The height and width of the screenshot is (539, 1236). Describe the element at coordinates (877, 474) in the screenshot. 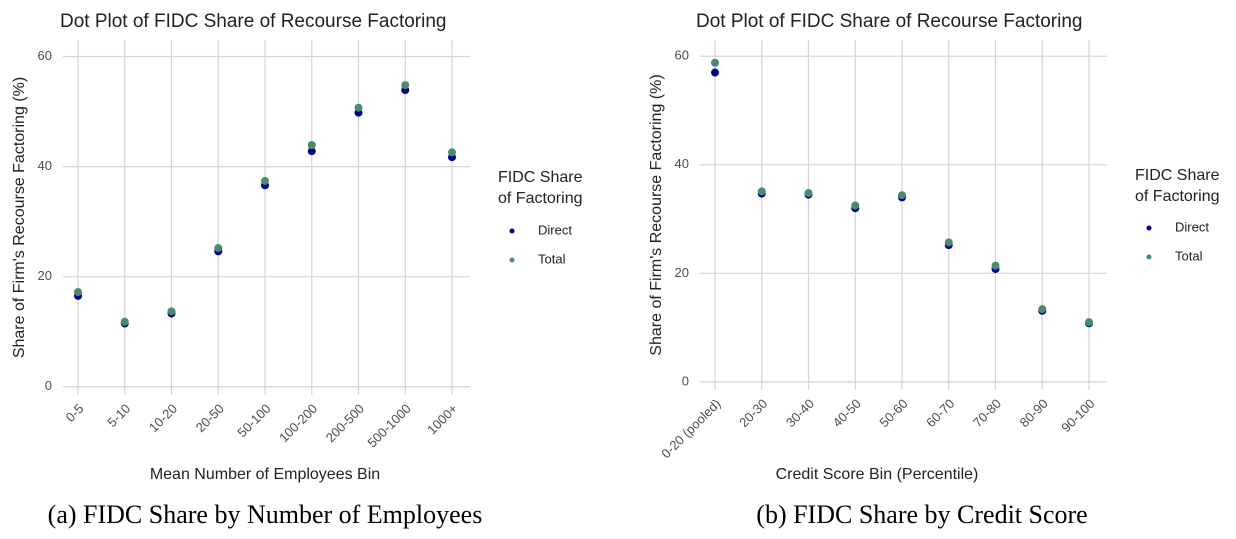

I see `x-axis-label: Credit Score Bin (Percentile)` at that location.